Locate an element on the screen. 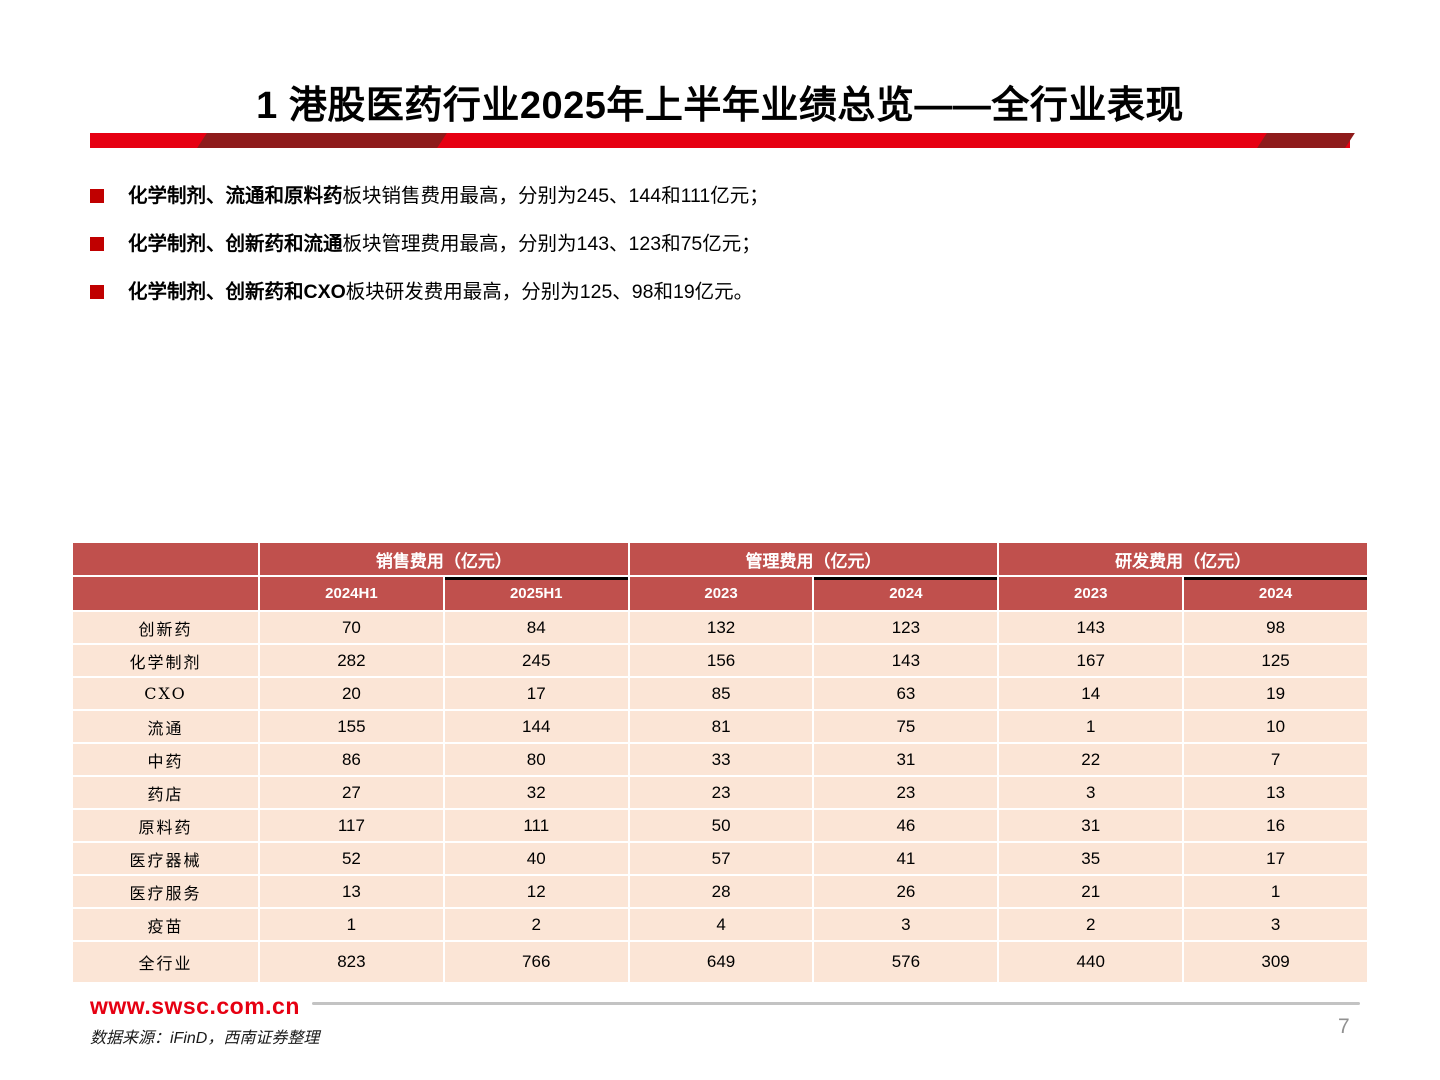 This screenshot has height=1080, width=1440. bullet-rest: 板块研发费用最高，分别为125、98和19亿元。 is located at coordinates (549, 292).